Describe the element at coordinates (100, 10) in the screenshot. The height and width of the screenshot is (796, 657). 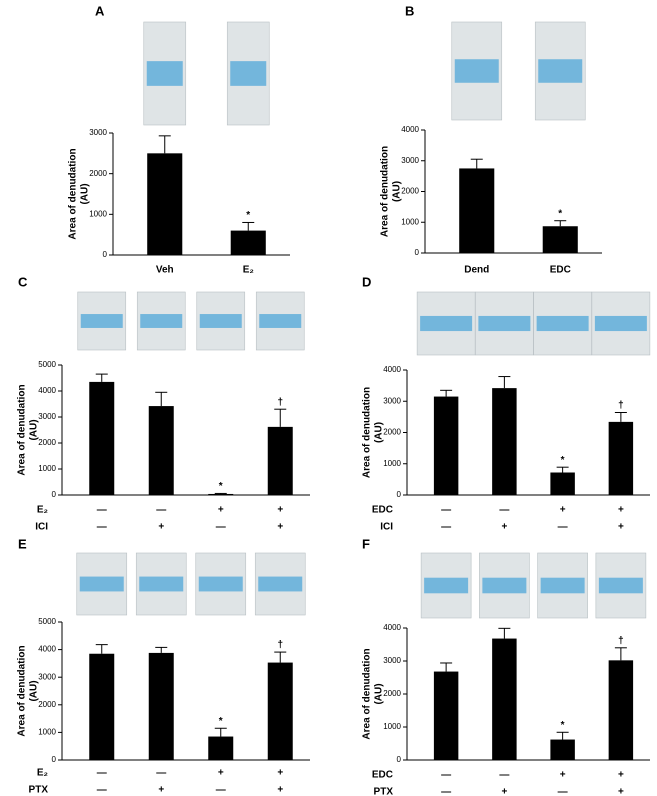
I see `panel-label: A` at that location.